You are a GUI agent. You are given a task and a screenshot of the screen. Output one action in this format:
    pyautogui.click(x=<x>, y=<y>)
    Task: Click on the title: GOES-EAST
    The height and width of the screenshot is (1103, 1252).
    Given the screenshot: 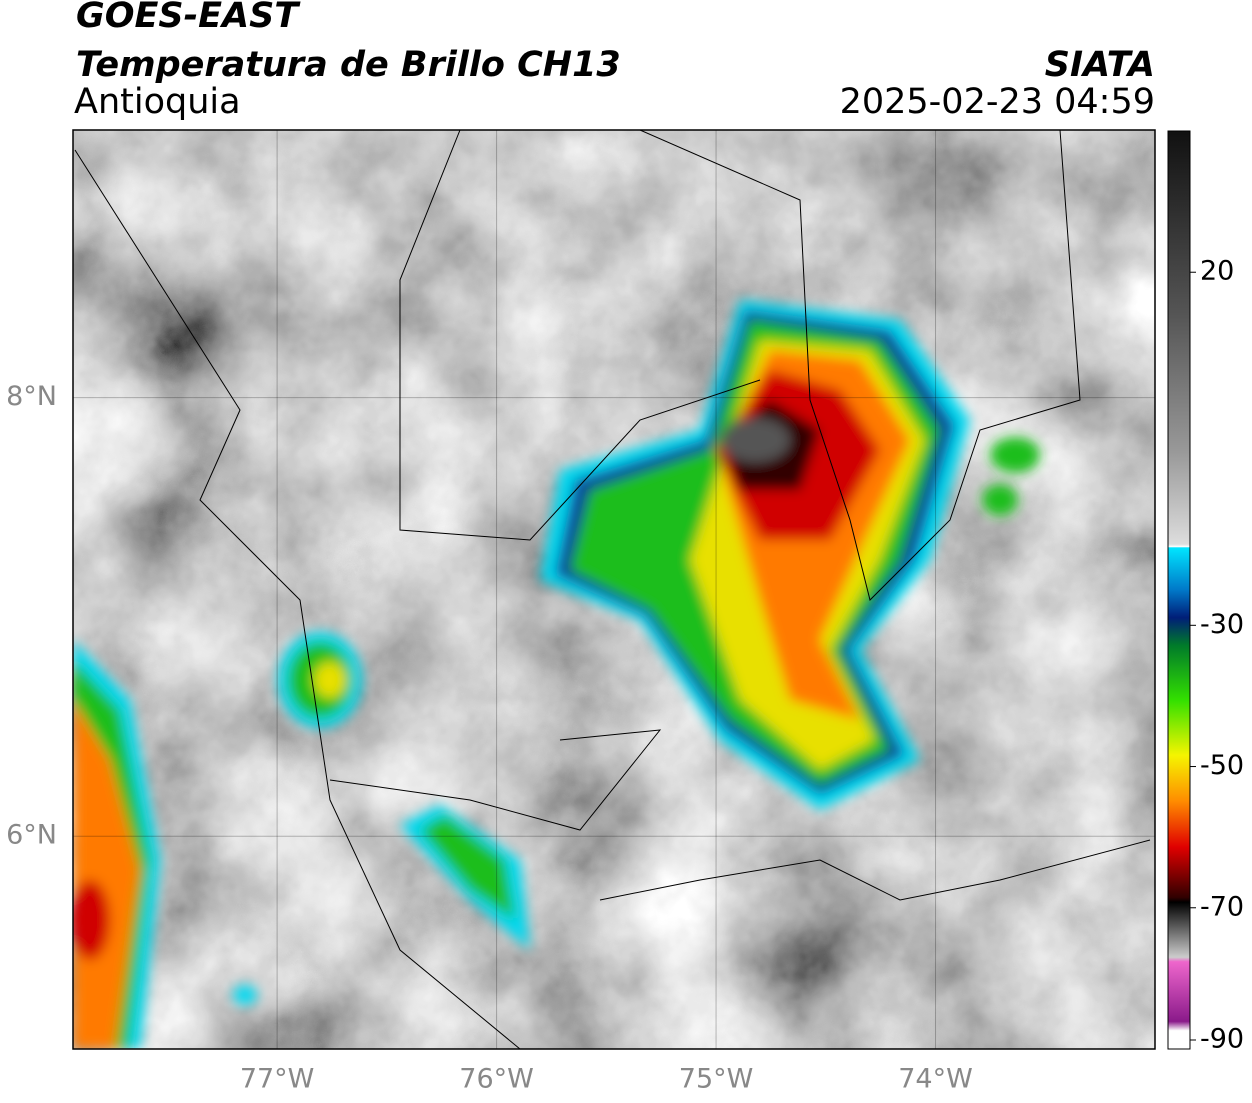 What is the action you would take?
    pyautogui.click(x=188, y=18)
    